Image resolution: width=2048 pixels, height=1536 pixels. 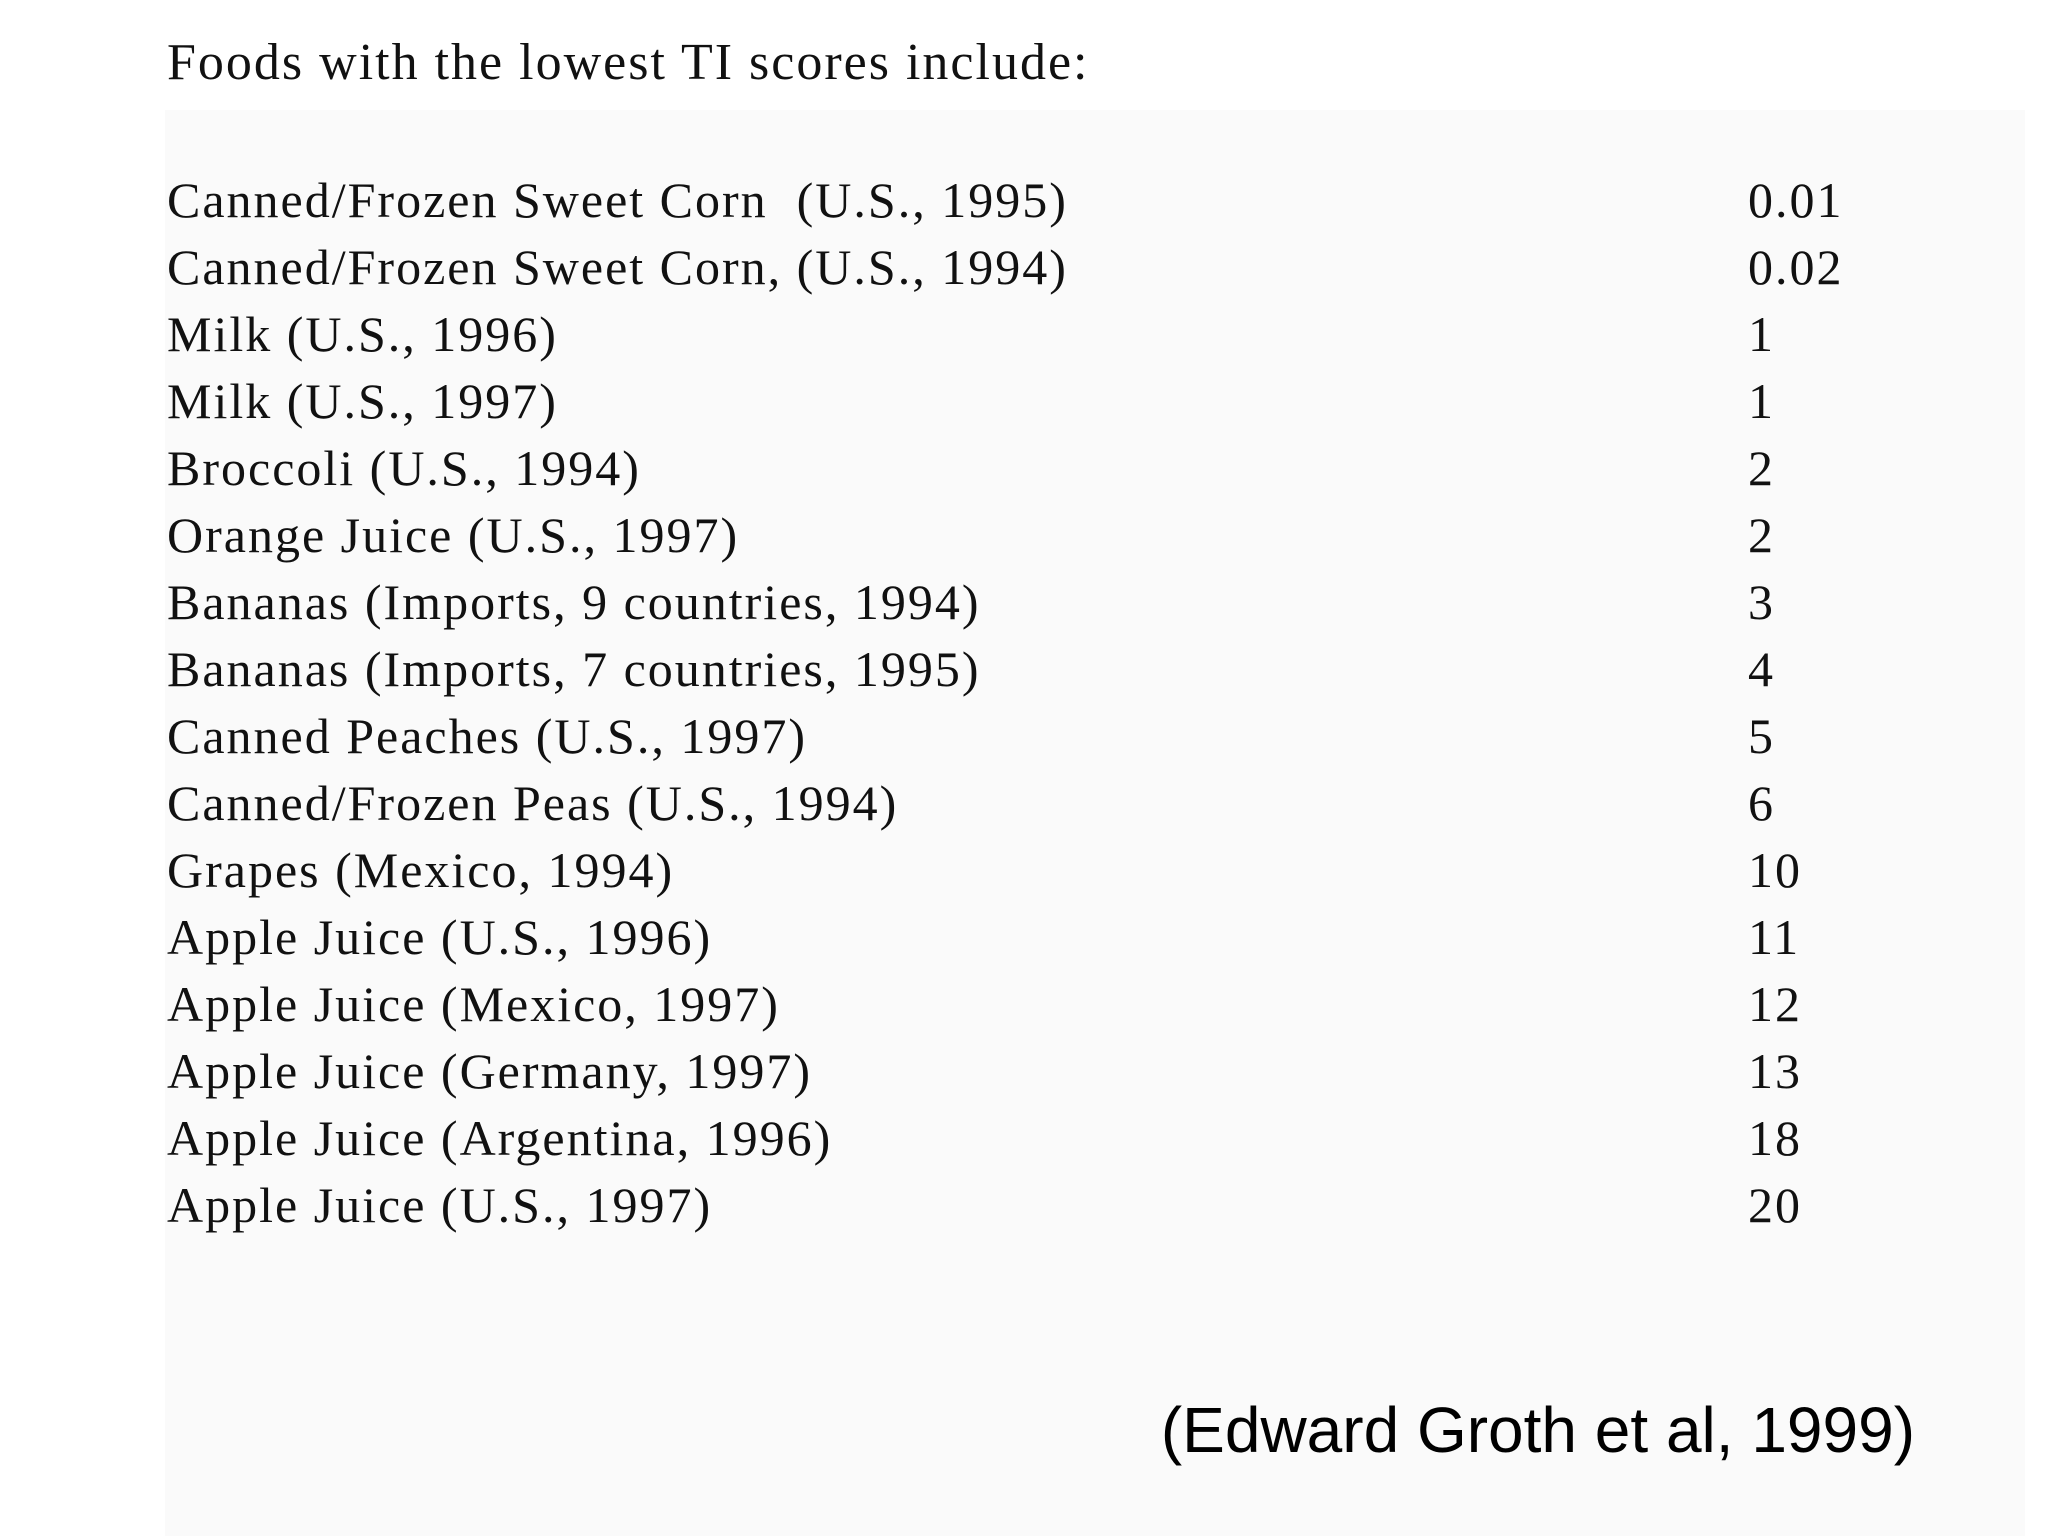 I want to click on ti-score: 4, so click(x=1761, y=669).